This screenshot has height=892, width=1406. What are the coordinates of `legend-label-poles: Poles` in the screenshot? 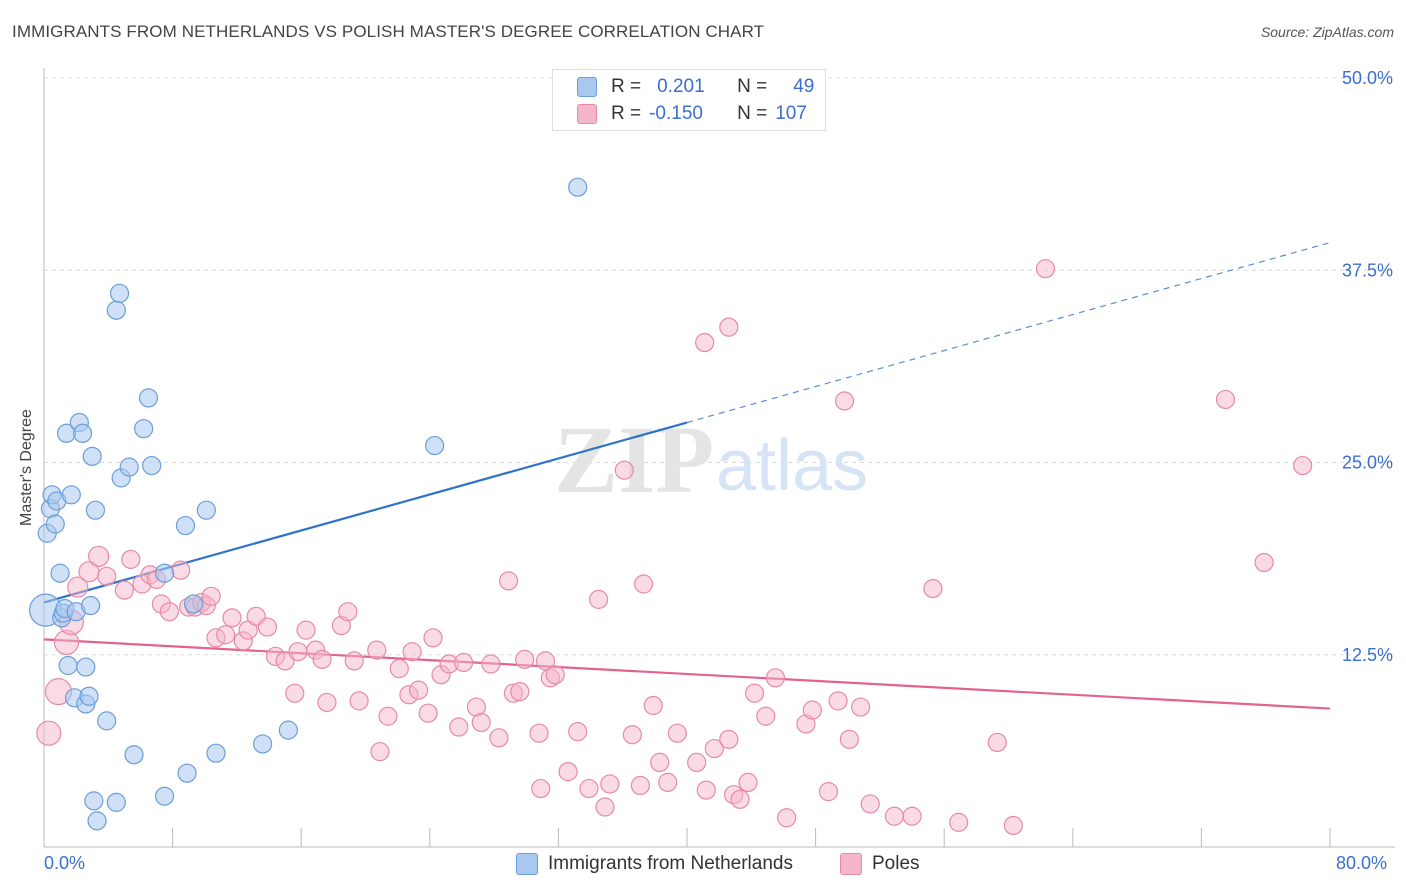 It's located at (896, 863).